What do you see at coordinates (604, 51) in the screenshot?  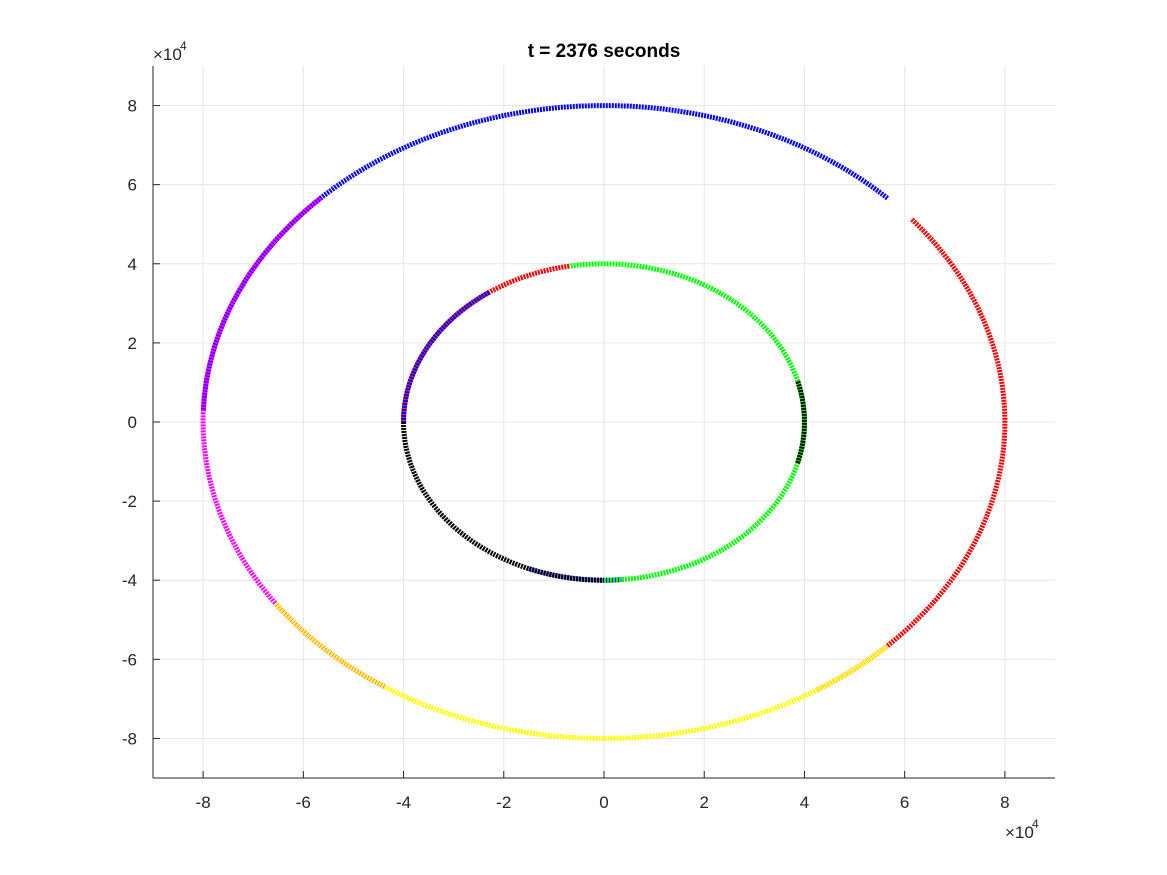 I see `chart-title: t = 2376 seconds` at bounding box center [604, 51].